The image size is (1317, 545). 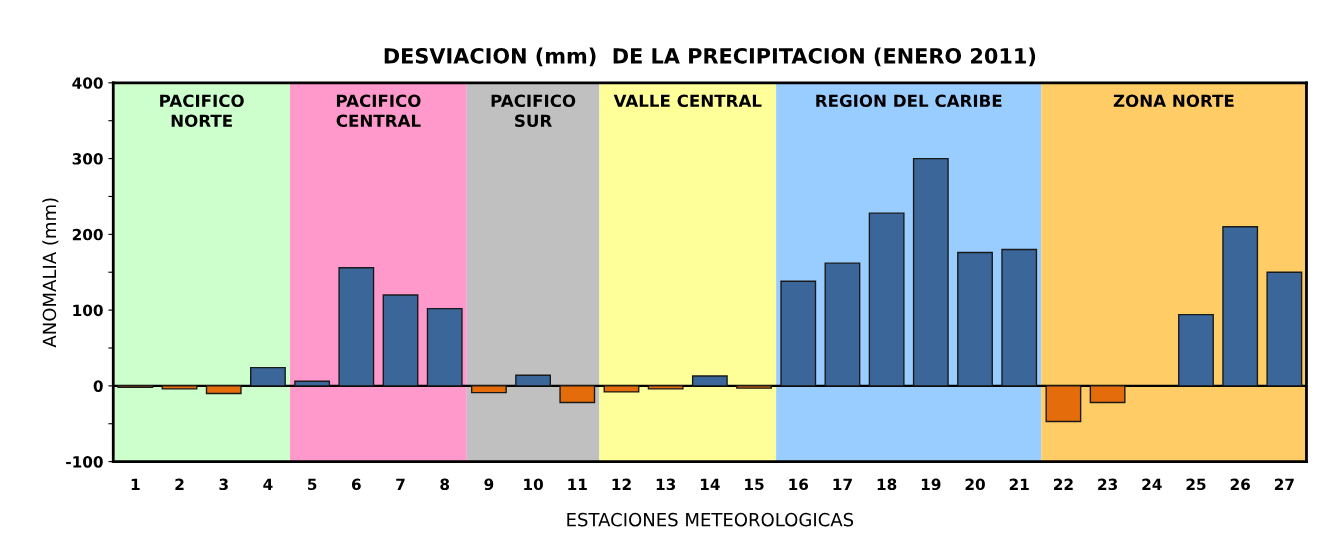 What do you see at coordinates (533, 484) in the screenshot?
I see `x-tick-label: 10` at bounding box center [533, 484].